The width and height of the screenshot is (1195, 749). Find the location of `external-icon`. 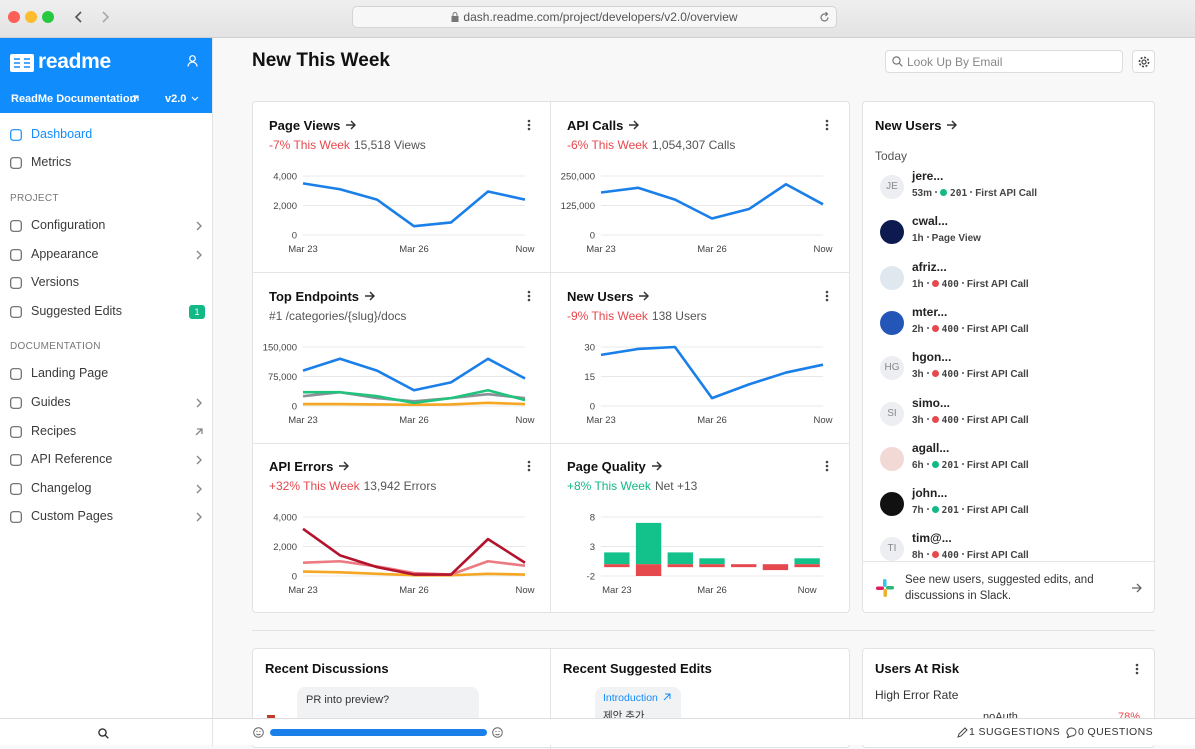

external-icon is located at coordinates (667, 697).